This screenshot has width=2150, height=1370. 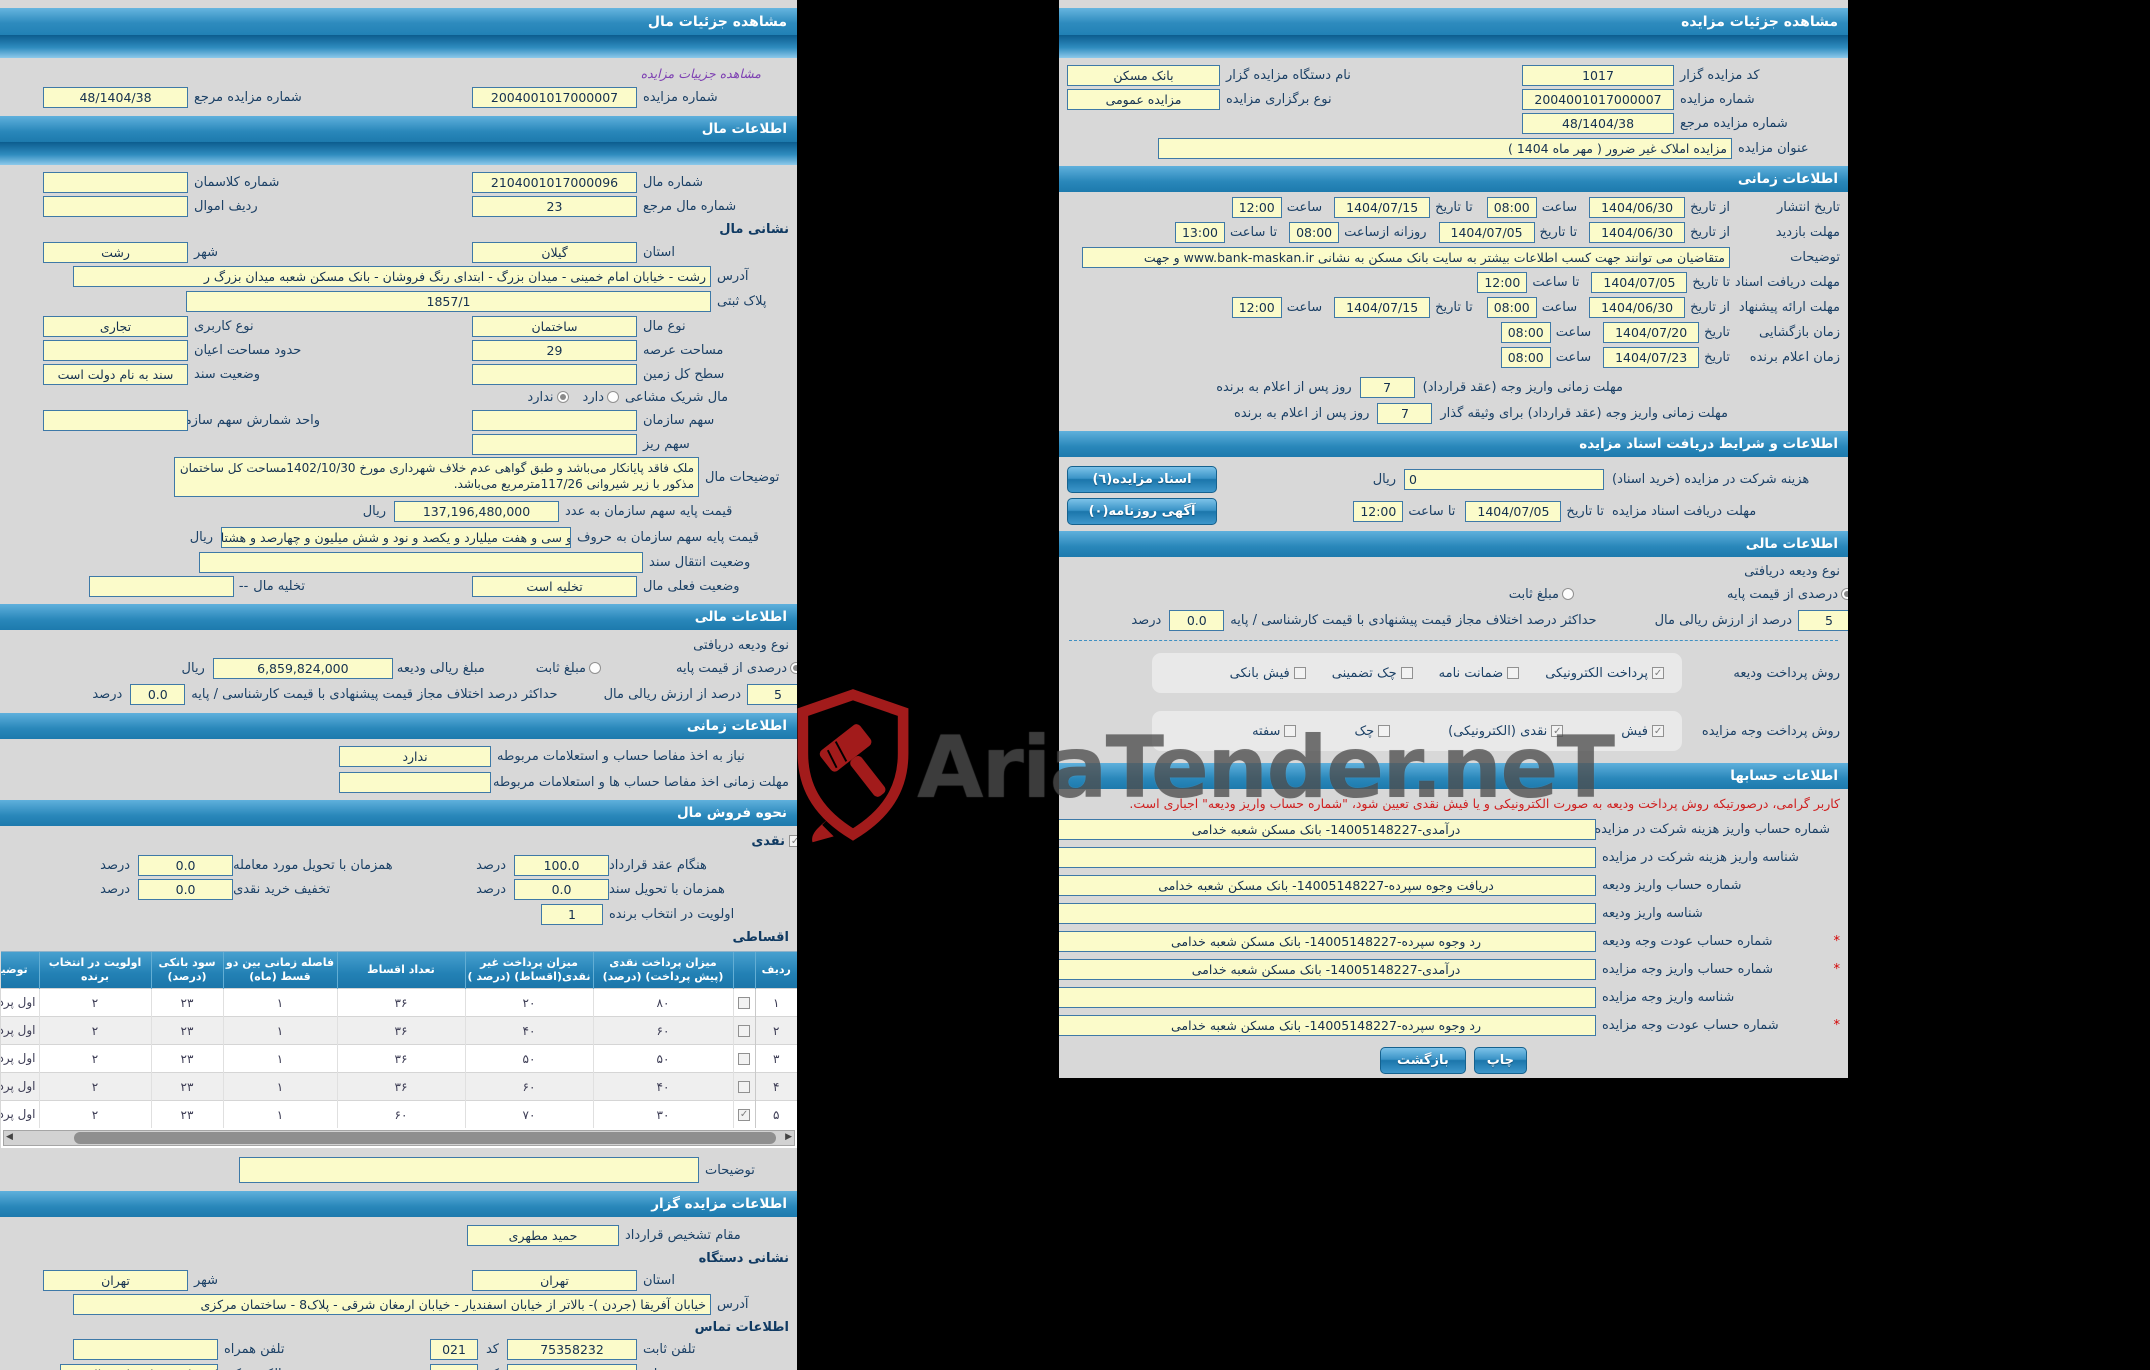 What do you see at coordinates (115, 206) in the screenshot?
I see `asset-row-field` at bounding box center [115, 206].